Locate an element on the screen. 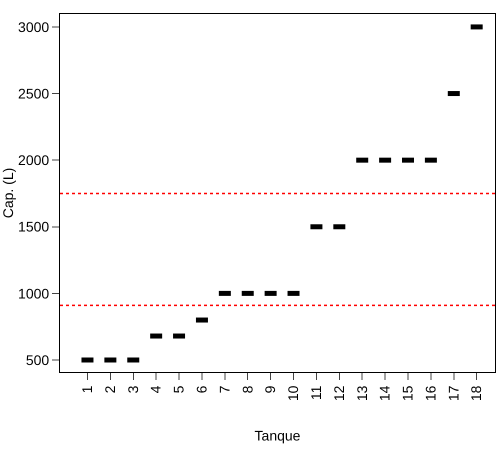 The image size is (497, 472). x-tick-label: 14 is located at coordinates (384, 393).